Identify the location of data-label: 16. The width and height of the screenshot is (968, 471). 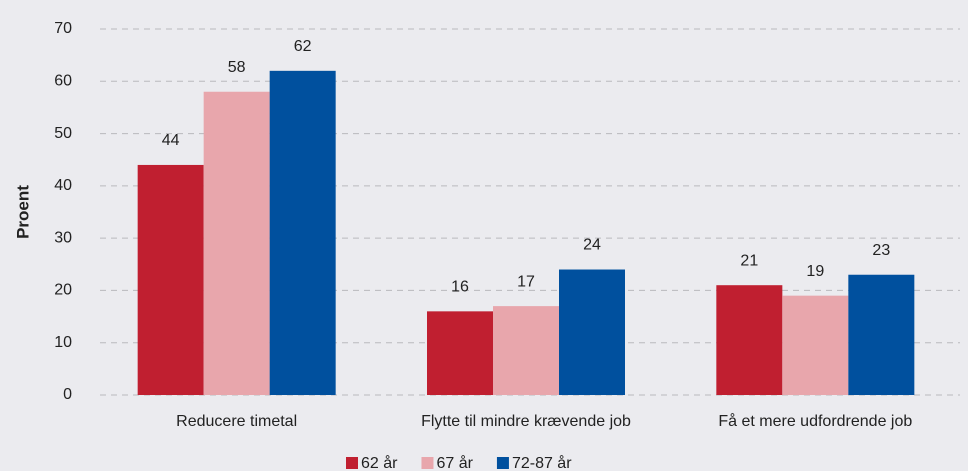
(460, 287).